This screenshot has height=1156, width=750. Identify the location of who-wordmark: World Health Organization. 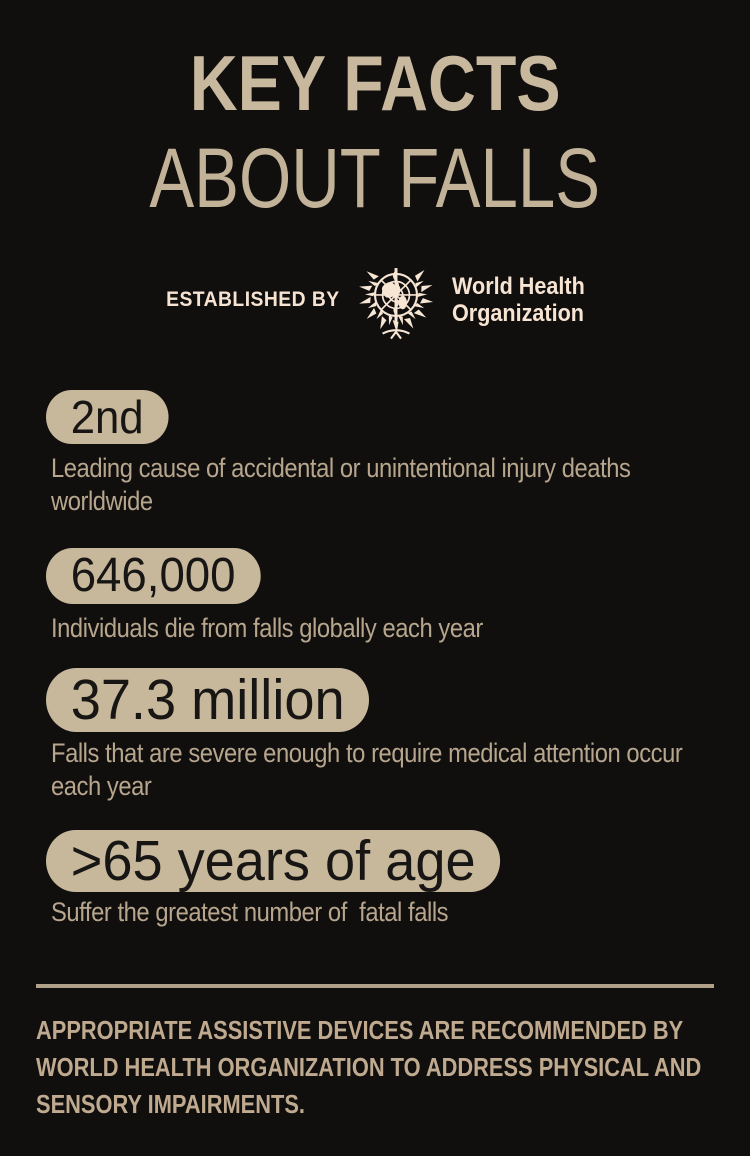
(518, 300).